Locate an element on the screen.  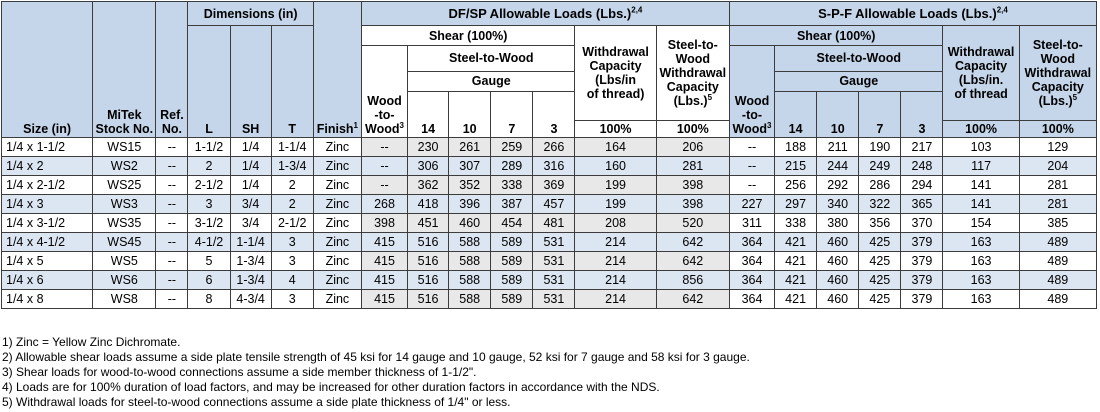
table-cell: 268 is located at coordinates (384, 203).